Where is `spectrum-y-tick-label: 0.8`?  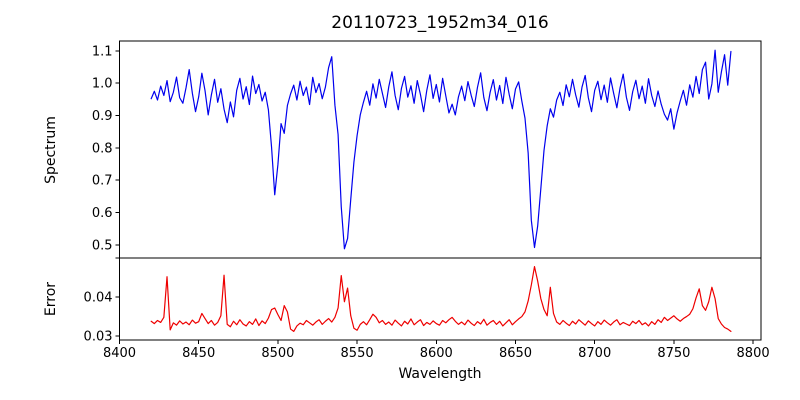 spectrum-y-tick-label: 0.8 is located at coordinates (102, 148).